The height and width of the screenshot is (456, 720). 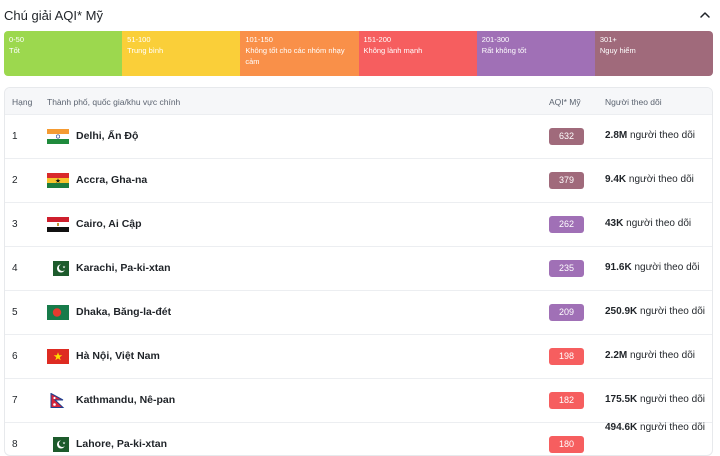 What do you see at coordinates (15, 224) in the screenshot?
I see `row-rank: 3` at bounding box center [15, 224].